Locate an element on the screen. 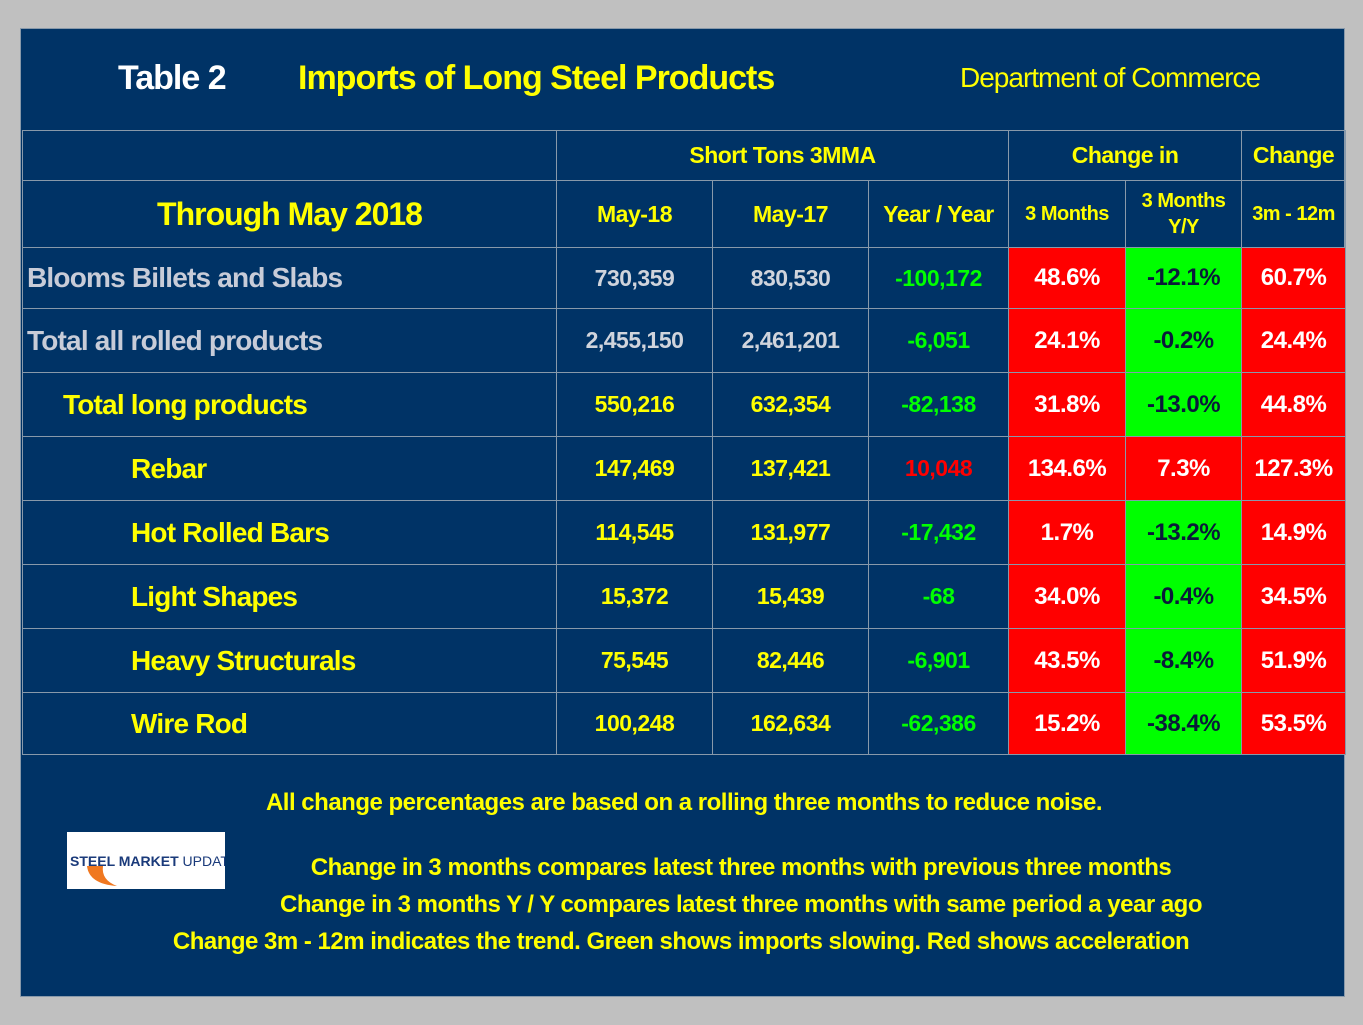 The image size is (1363, 1025). change-cell: 24.4% is located at coordinates (1294, 340).